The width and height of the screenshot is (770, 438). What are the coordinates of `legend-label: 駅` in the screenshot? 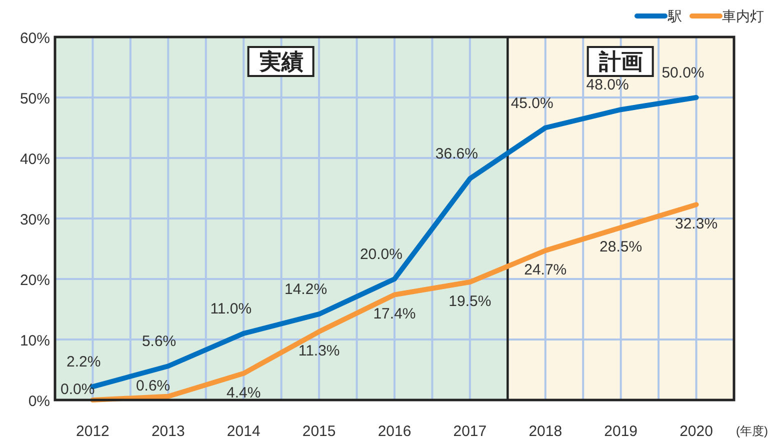 It's located at (674, 16).